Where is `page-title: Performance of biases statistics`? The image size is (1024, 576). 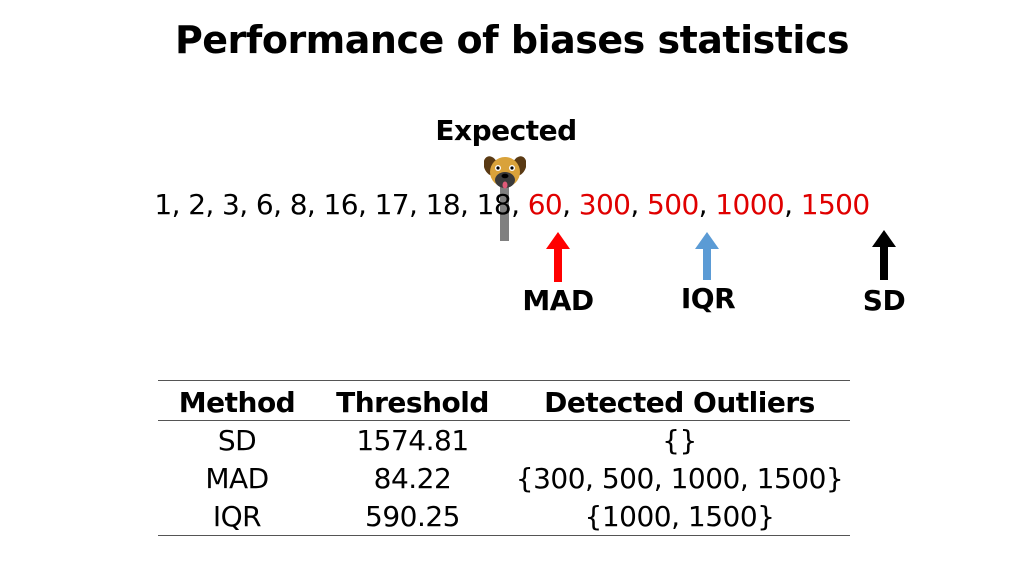 page-title: Performance of biases statistics is located at coordinates (512, 40).